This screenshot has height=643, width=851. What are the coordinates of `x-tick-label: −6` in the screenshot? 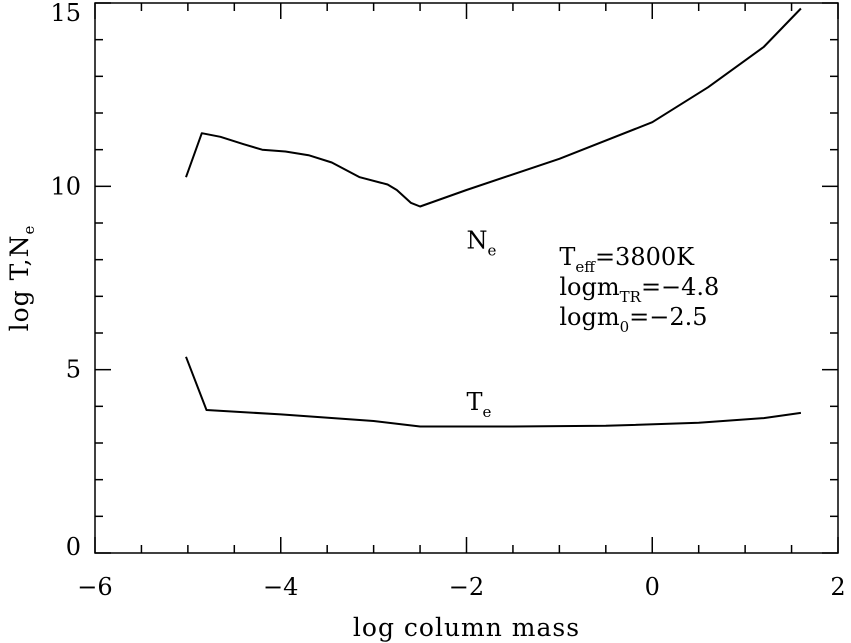 It's located at (94, 587).